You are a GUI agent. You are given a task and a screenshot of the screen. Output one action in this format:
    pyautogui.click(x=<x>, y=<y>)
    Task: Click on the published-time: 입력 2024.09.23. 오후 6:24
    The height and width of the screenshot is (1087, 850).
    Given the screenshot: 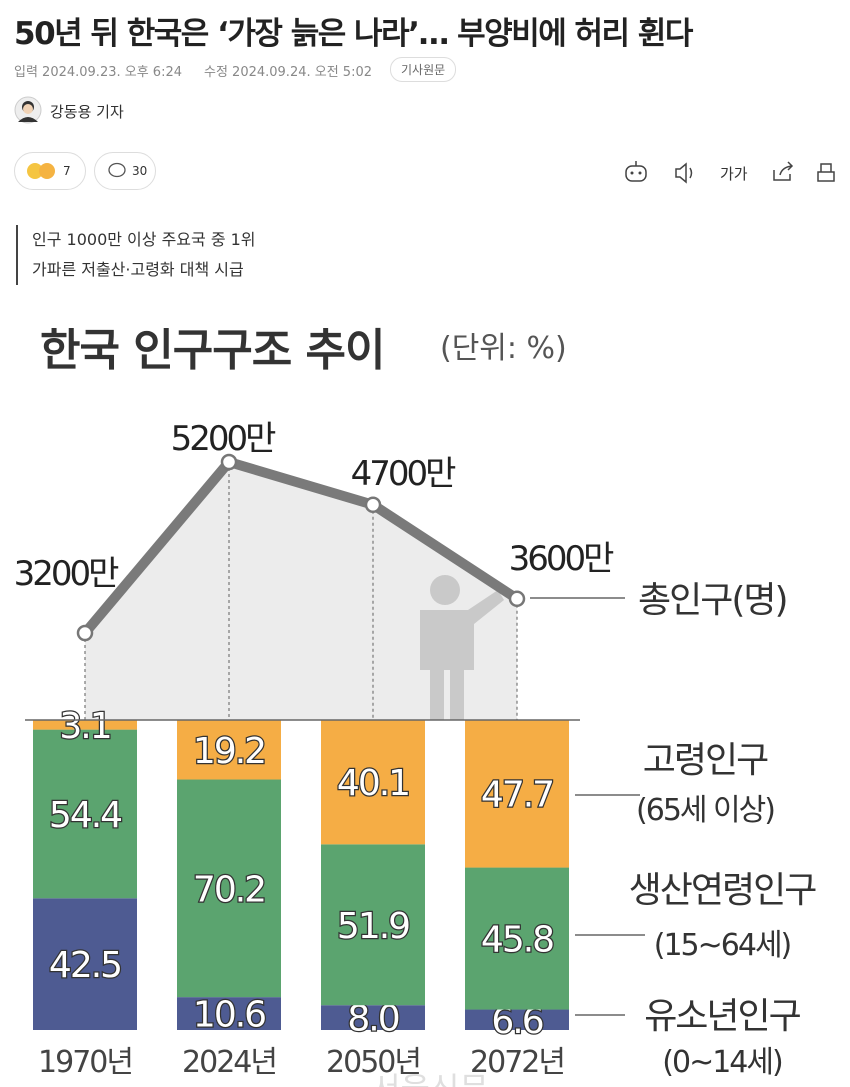 What is the action you would take?
    pyautogui.click(x=98, y=72)
    